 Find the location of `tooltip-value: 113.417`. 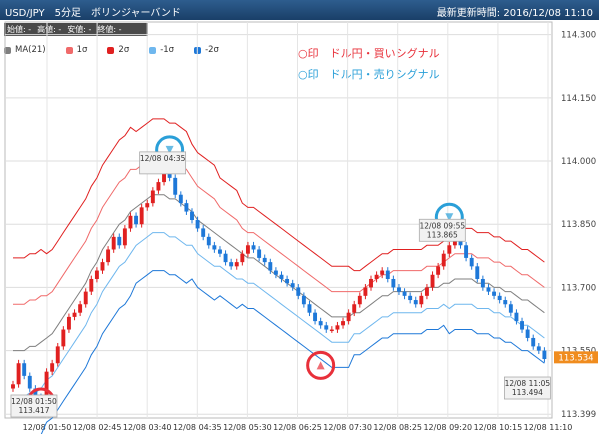

tooltip-value: 113.417 is located at coordinates (33, 410).